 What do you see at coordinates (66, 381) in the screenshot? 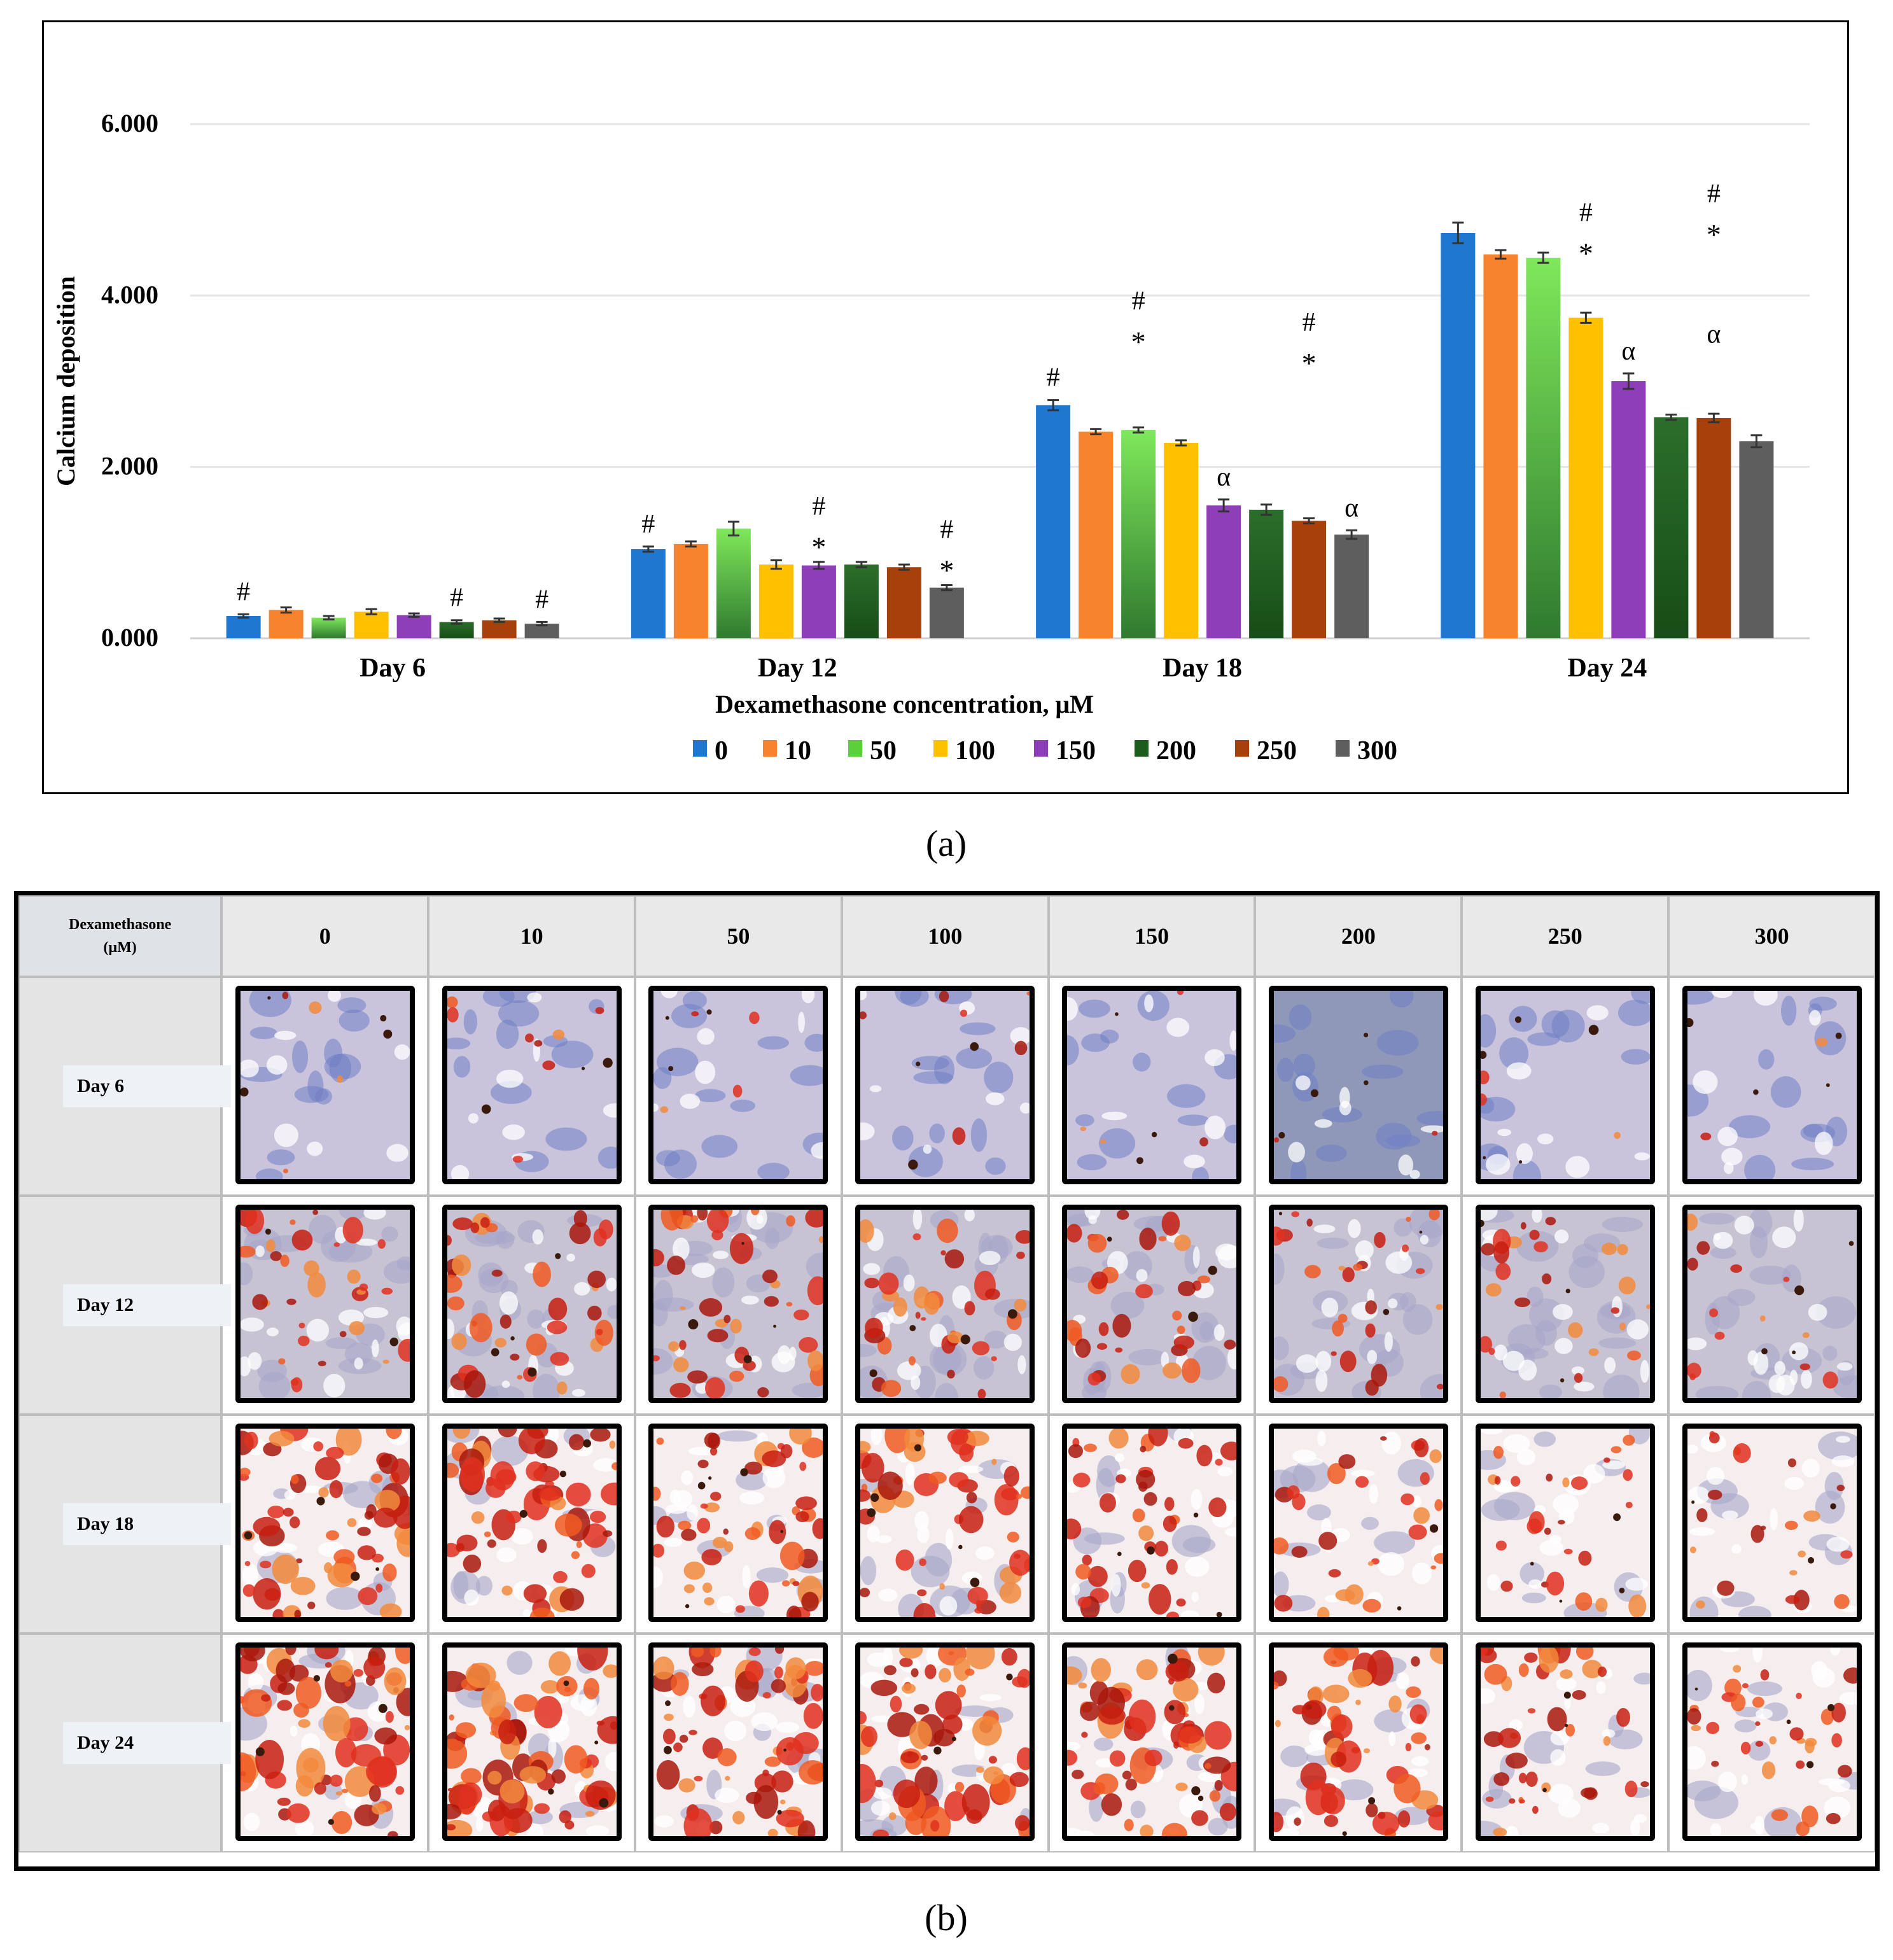
I see `y-axis-label: Calcium deposition` at bounding box center [66, 381].